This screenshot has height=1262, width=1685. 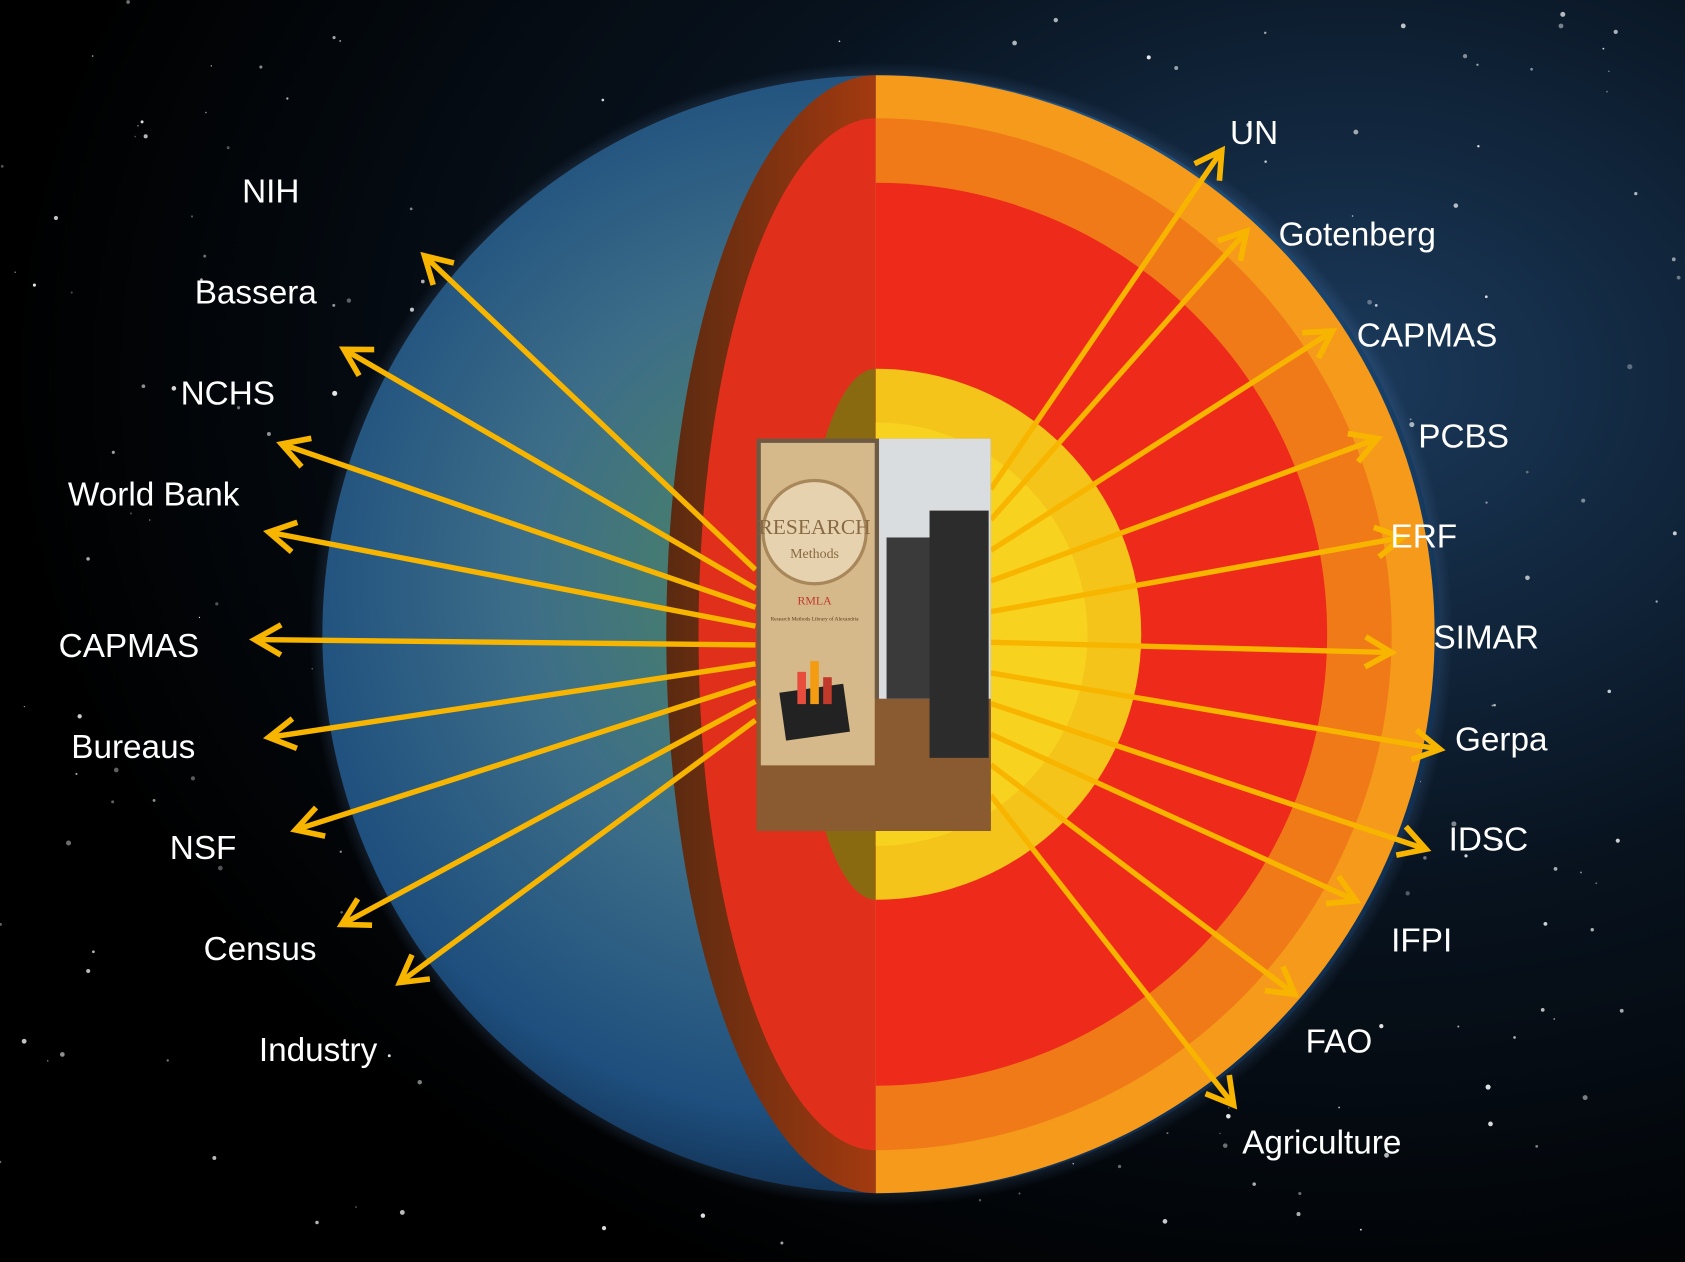 What do you see at coordinates (1421, 941) in the screenshot?
I see `source-label: IFPI` at bounding box center [1421, 941].